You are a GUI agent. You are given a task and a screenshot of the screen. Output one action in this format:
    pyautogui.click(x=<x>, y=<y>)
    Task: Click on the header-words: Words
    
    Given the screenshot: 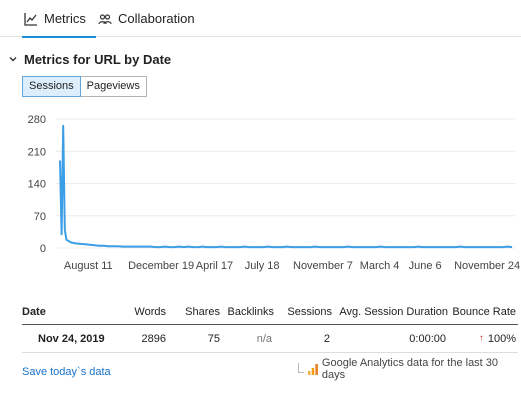 What is the action you would take?
    pyautogui.click(x=150, y=312)
    